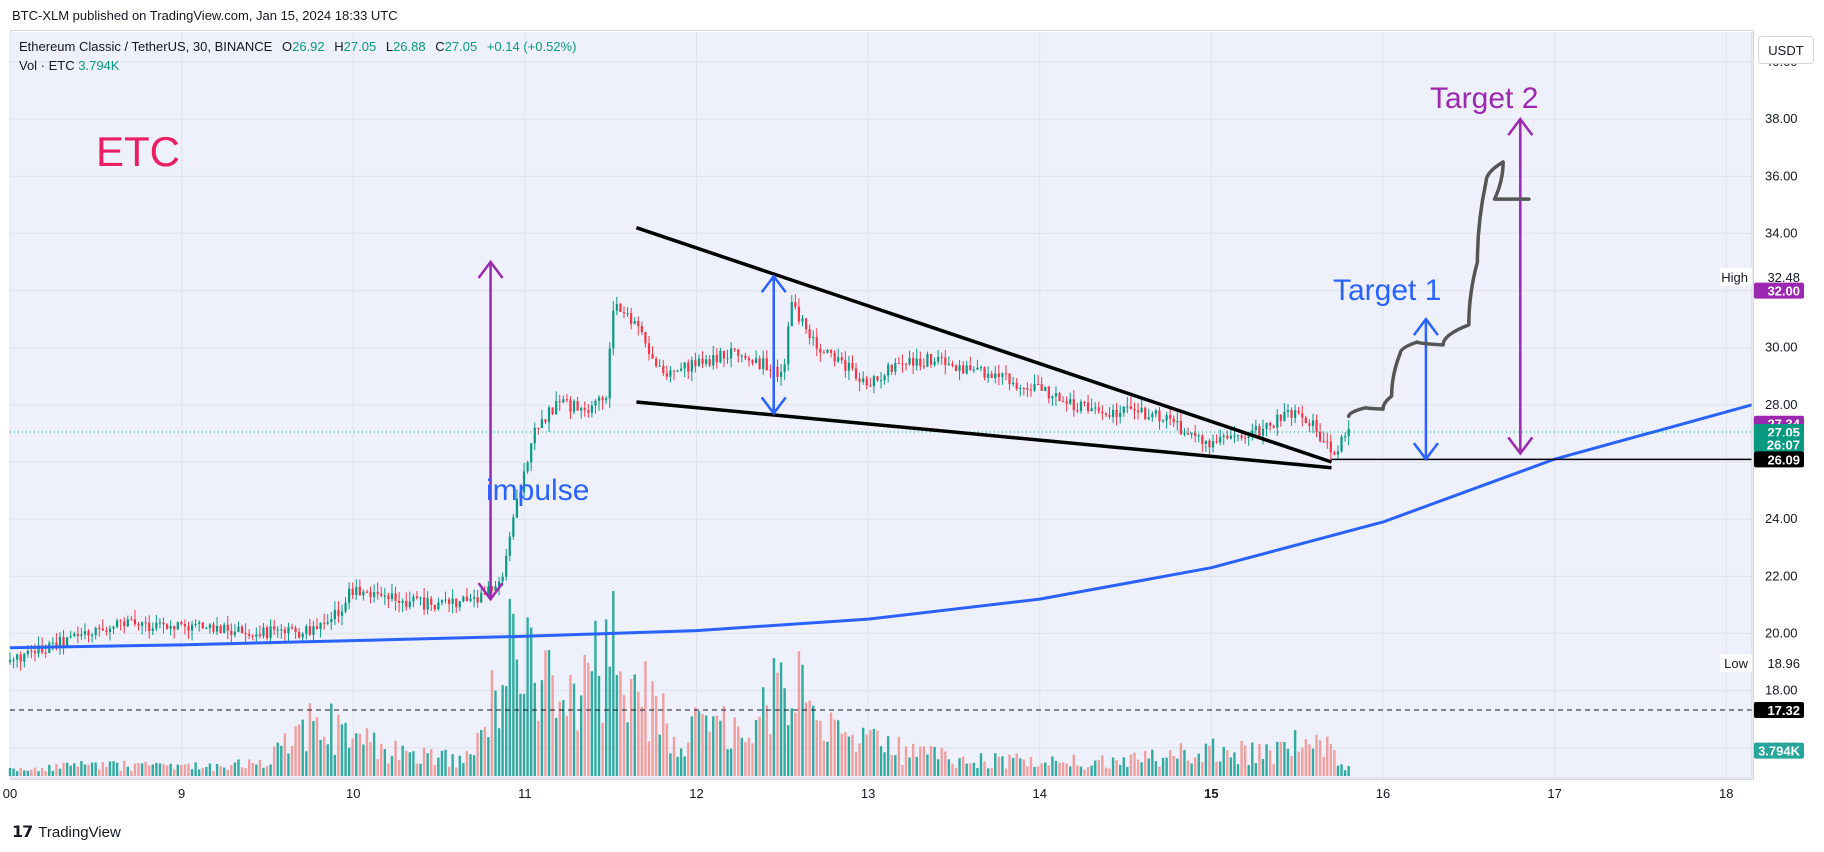  I want to click on impulse-label: impulse, so click(537, 490).